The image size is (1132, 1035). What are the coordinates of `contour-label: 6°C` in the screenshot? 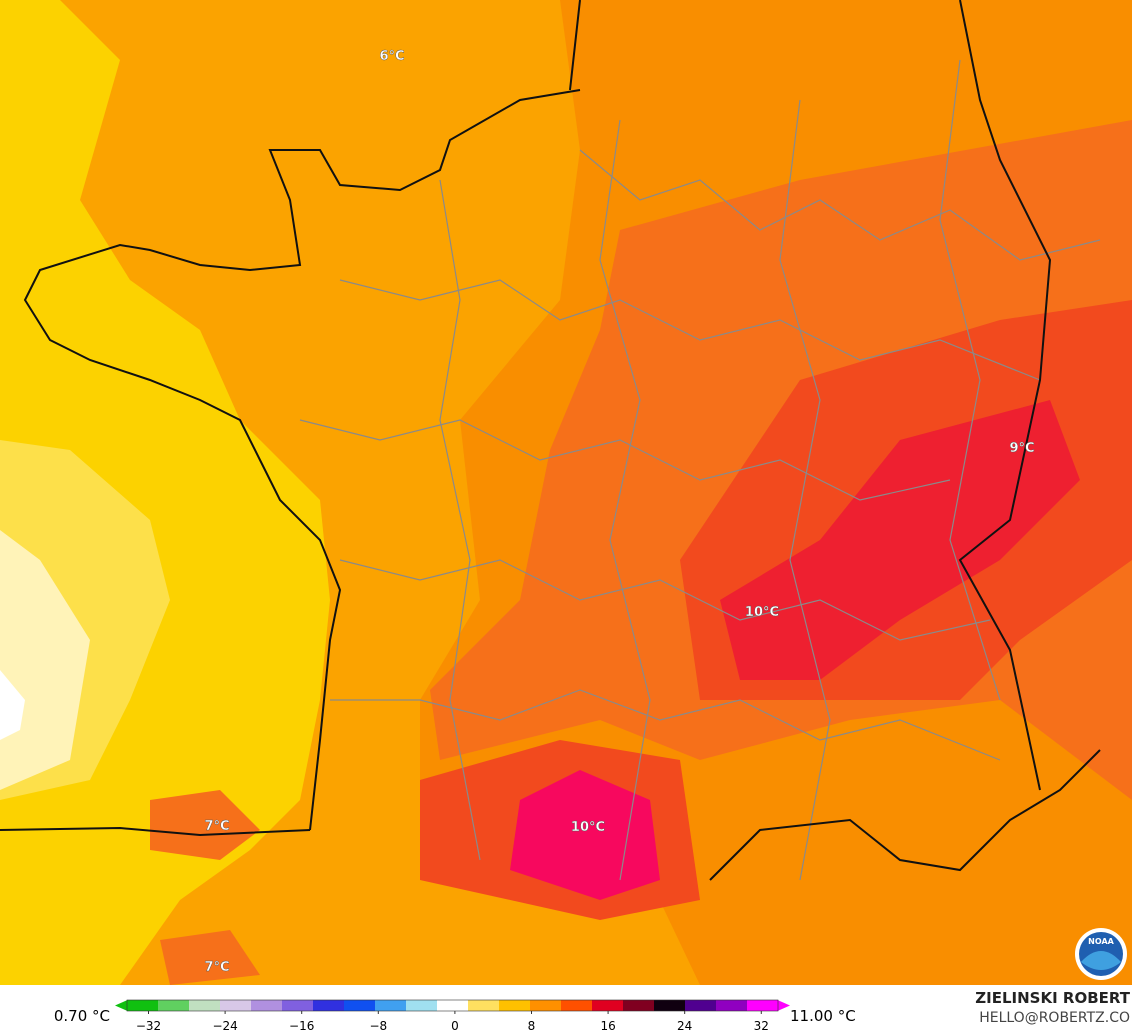 It's located at (391, 56).